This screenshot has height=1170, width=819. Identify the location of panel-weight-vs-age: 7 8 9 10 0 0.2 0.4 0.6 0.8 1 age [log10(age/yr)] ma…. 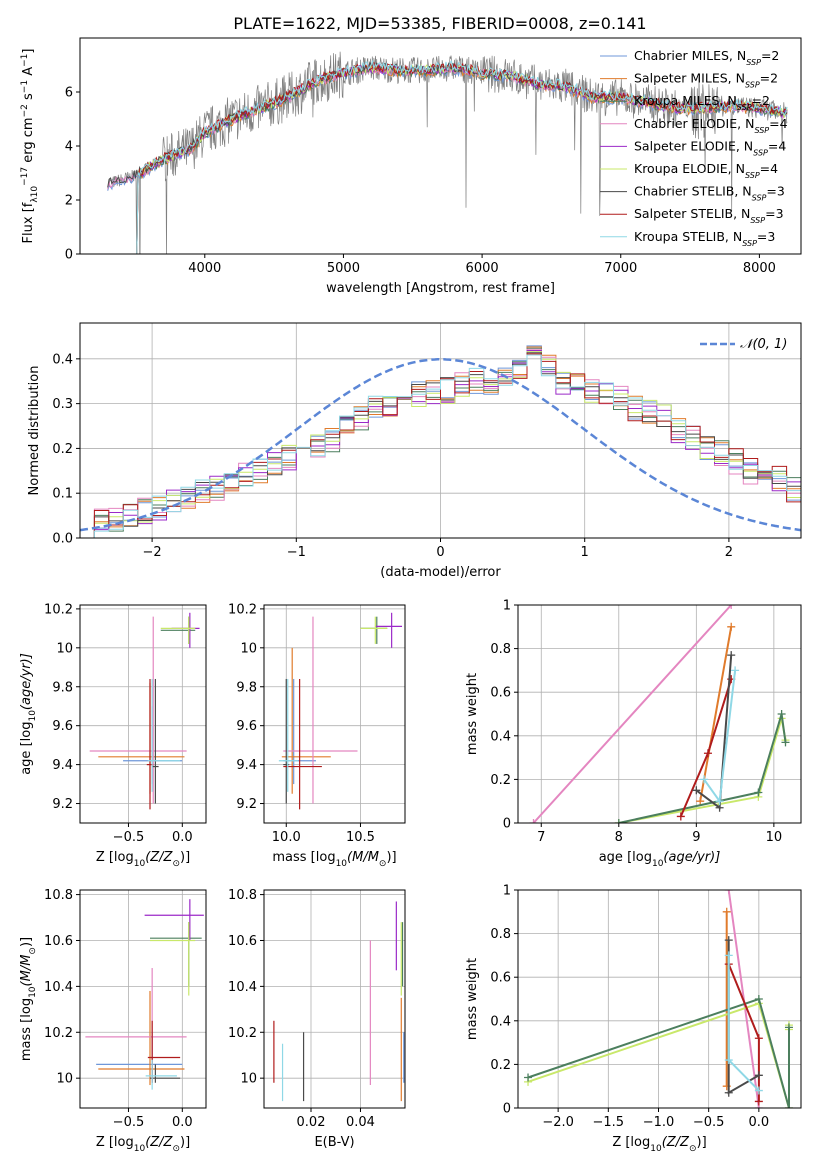
(633, 734).